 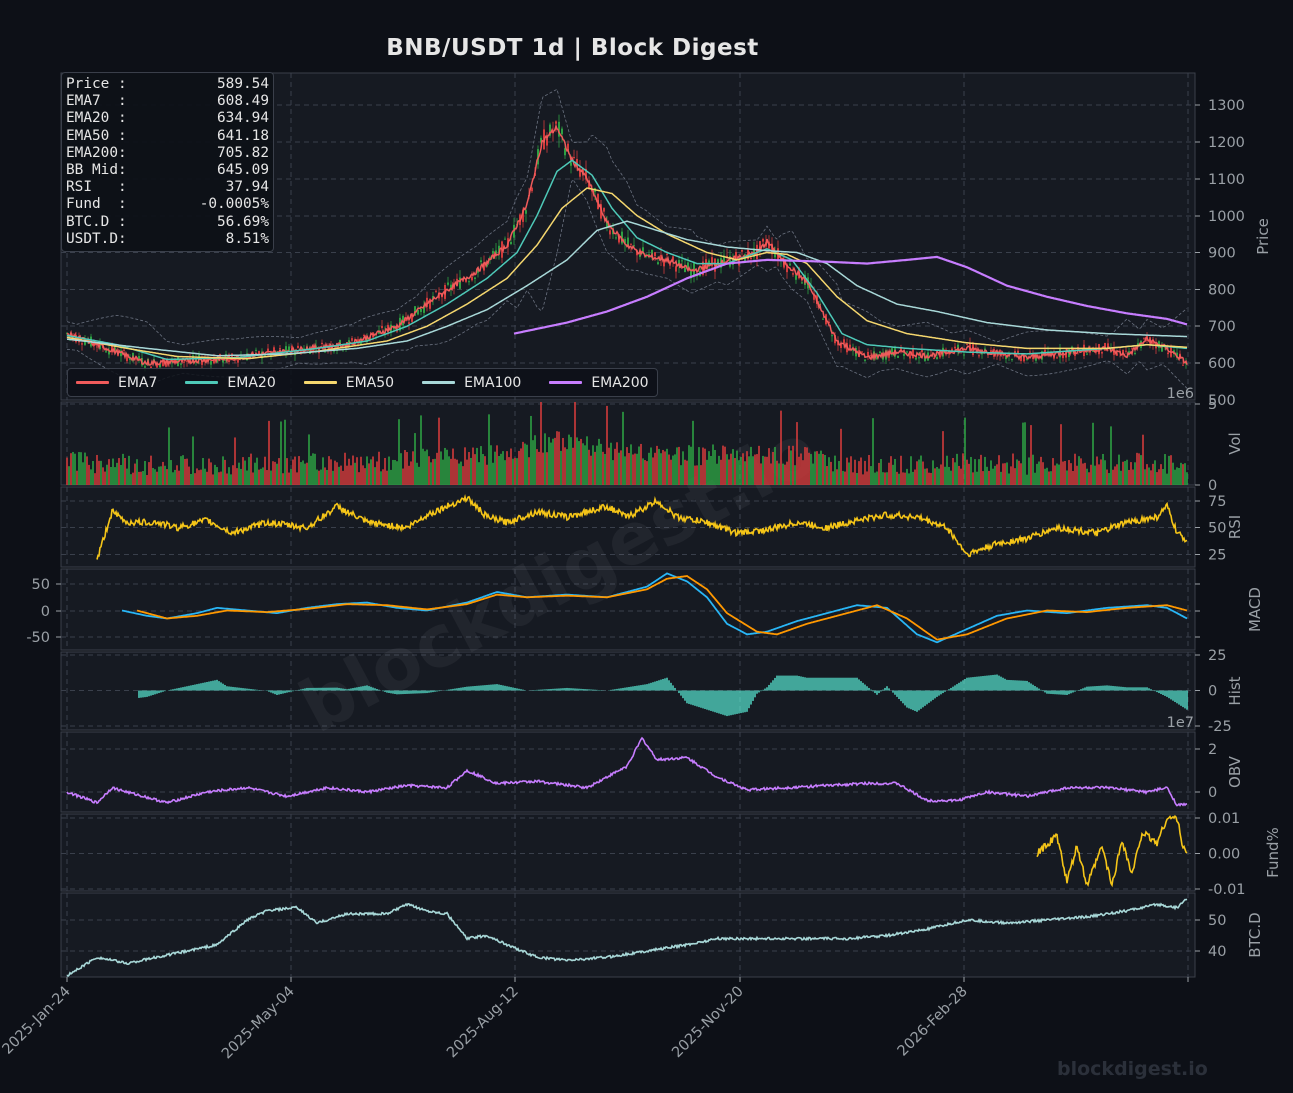 I want to click on ema-line-ema100, so click(x=627, y=288).